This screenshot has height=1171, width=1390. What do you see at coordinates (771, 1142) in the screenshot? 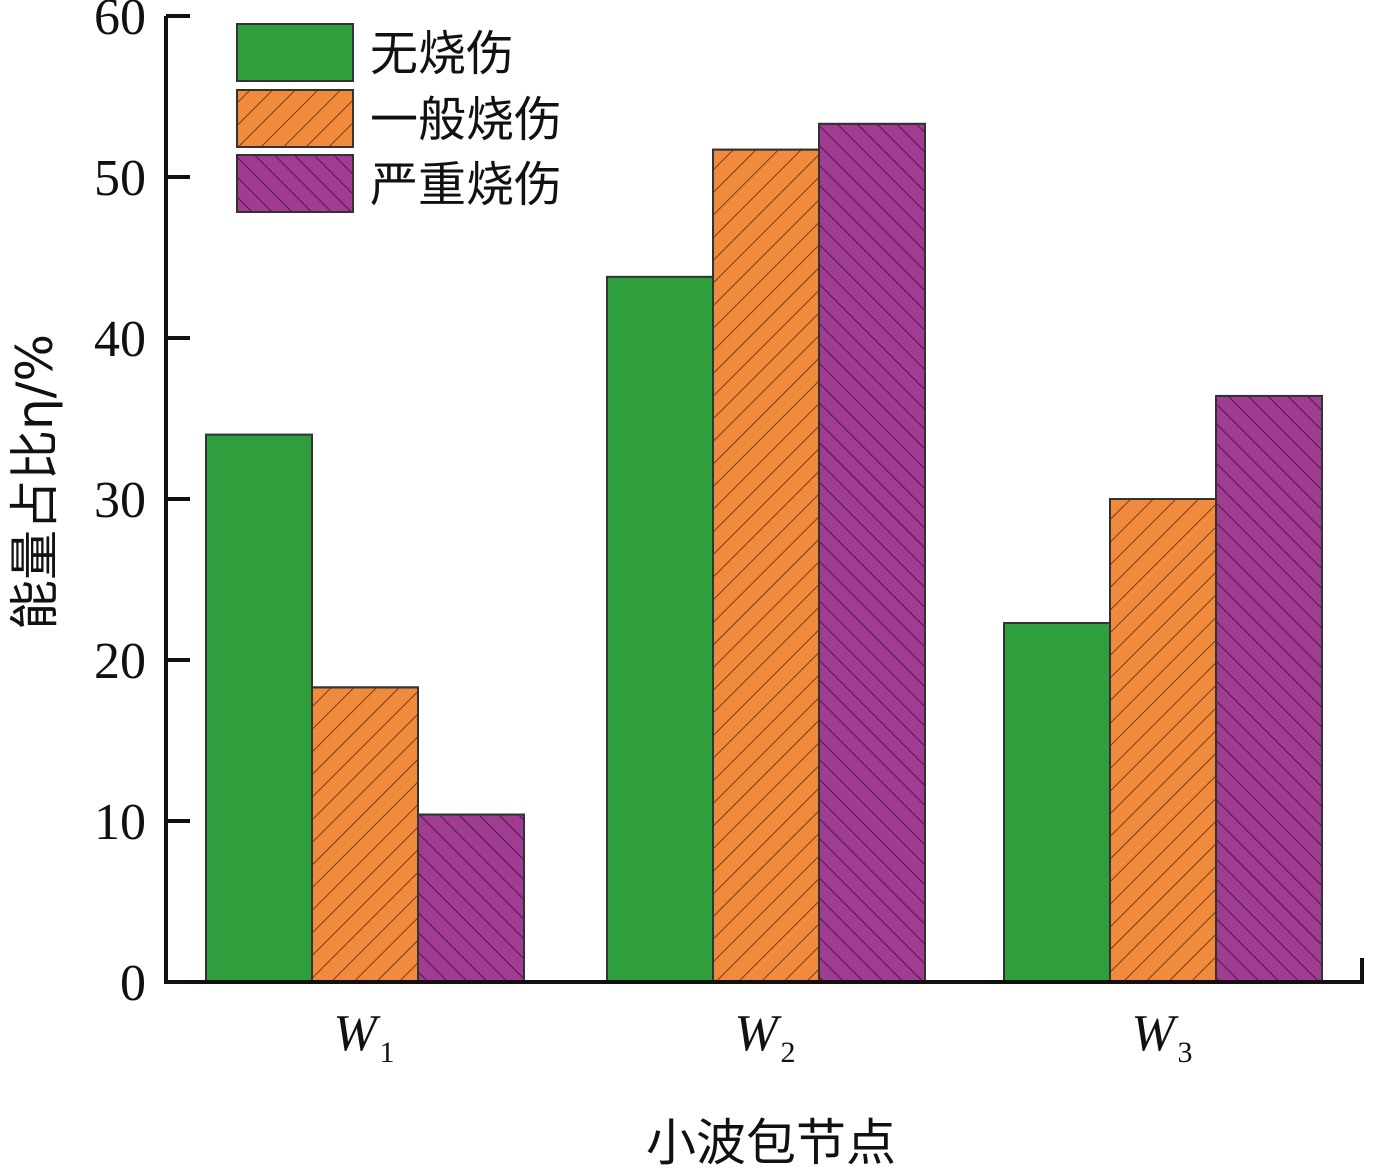
I see `x-axis-title: 小波包节点` at bounding box center [771, 1142].